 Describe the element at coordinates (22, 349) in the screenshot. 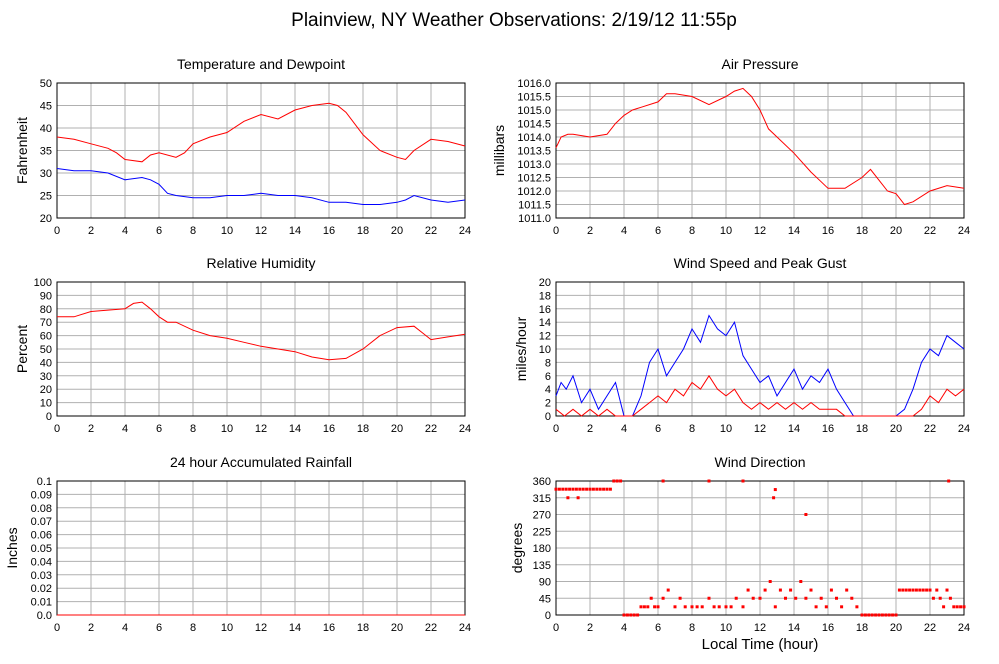

I see `humidity-y-axis-label: Percent` at that location.